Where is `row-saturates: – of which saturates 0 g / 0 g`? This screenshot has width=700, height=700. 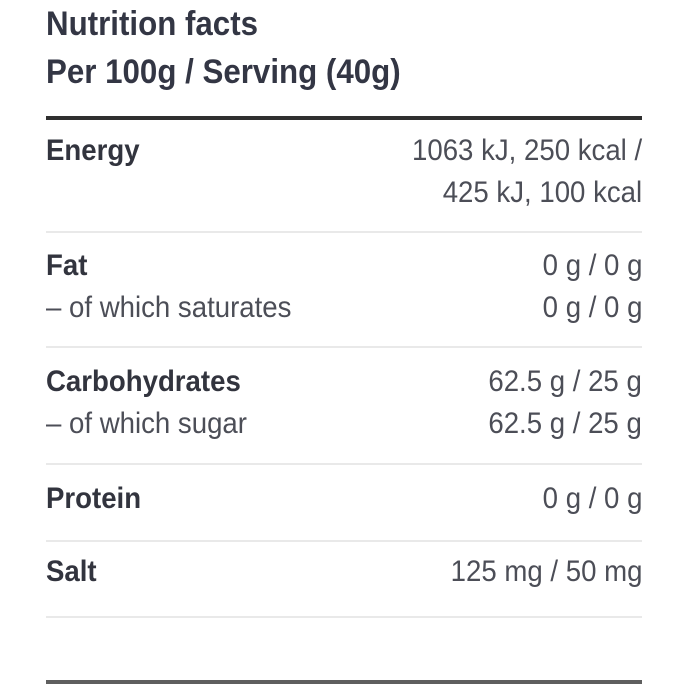 row-saturates: – of which saturates 0 g / 0 g is located at coordinates (344, 308).